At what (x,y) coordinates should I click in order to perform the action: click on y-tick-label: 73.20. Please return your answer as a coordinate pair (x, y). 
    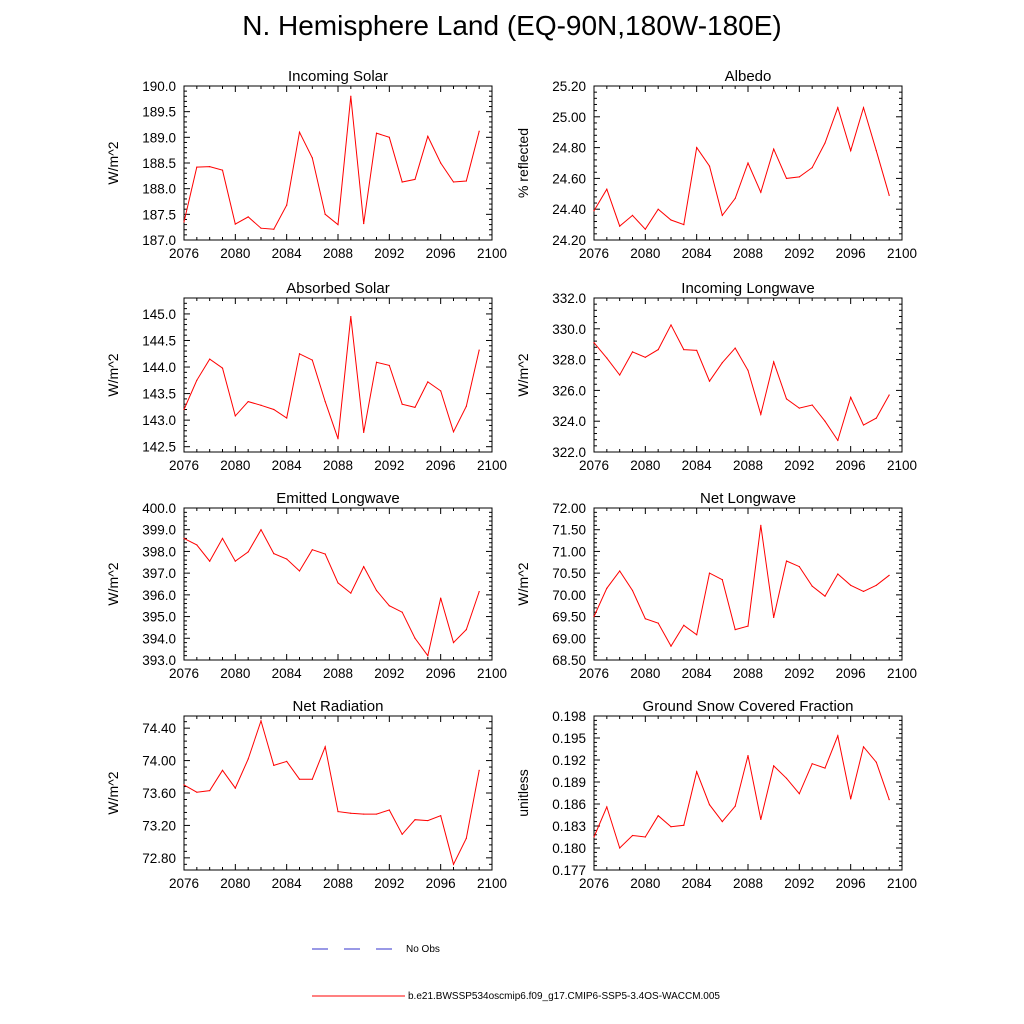
    Looking at the image, I should click on (159, 825).